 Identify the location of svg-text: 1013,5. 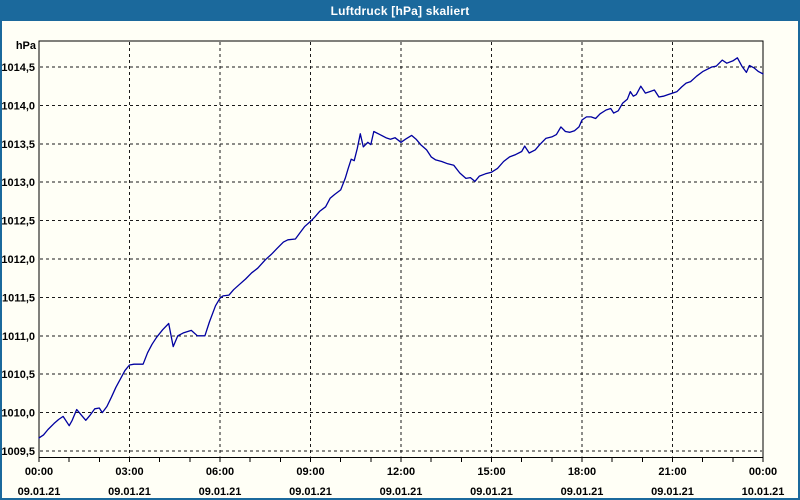
(18, 145).